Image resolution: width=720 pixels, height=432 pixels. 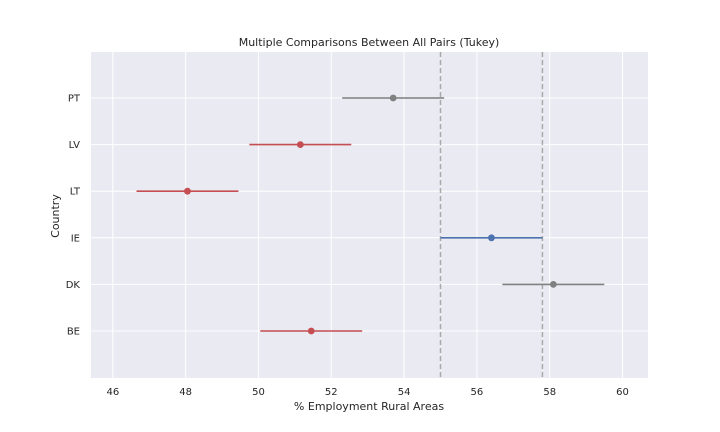 What do you see at coordinates (74, 145) in the screenshot?
I see `y-tick-label: LV` at bounding box center [74, 145].